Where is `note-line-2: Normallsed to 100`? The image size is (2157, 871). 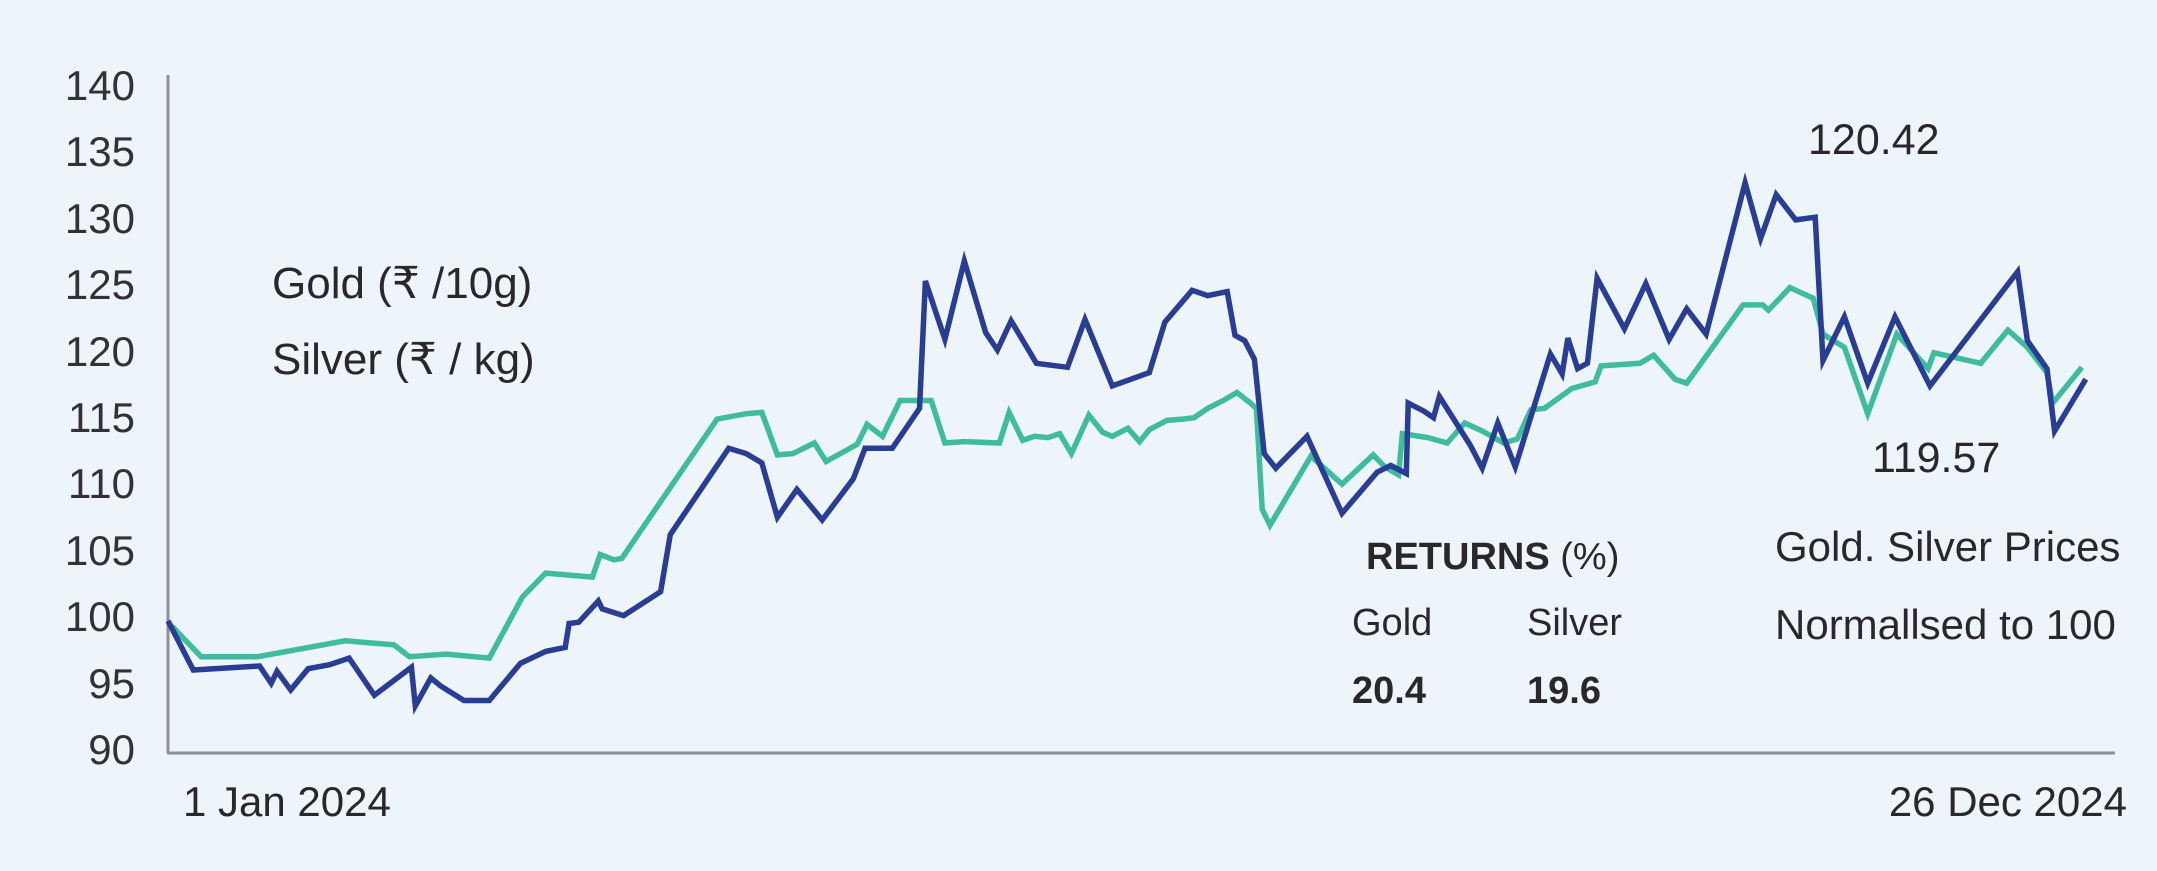
note-line-2: Normallsed to 100 is located at coordinates (1945, 624).